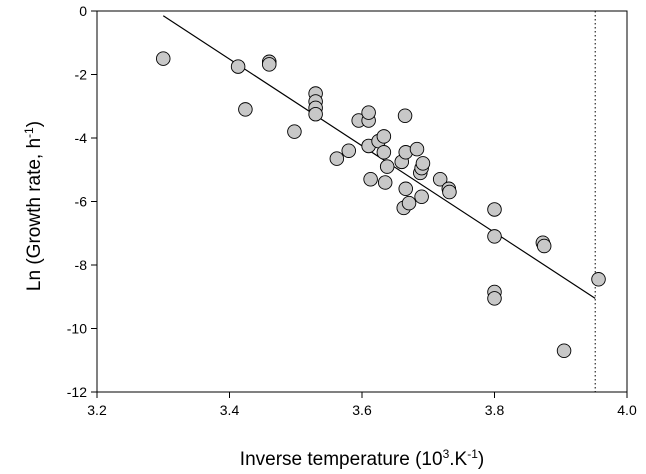 This screenshot has width=646, height=474. Describe the element at coordinates (81, 75) in the screenshot. I see `y-tick-label: -2` at that location.